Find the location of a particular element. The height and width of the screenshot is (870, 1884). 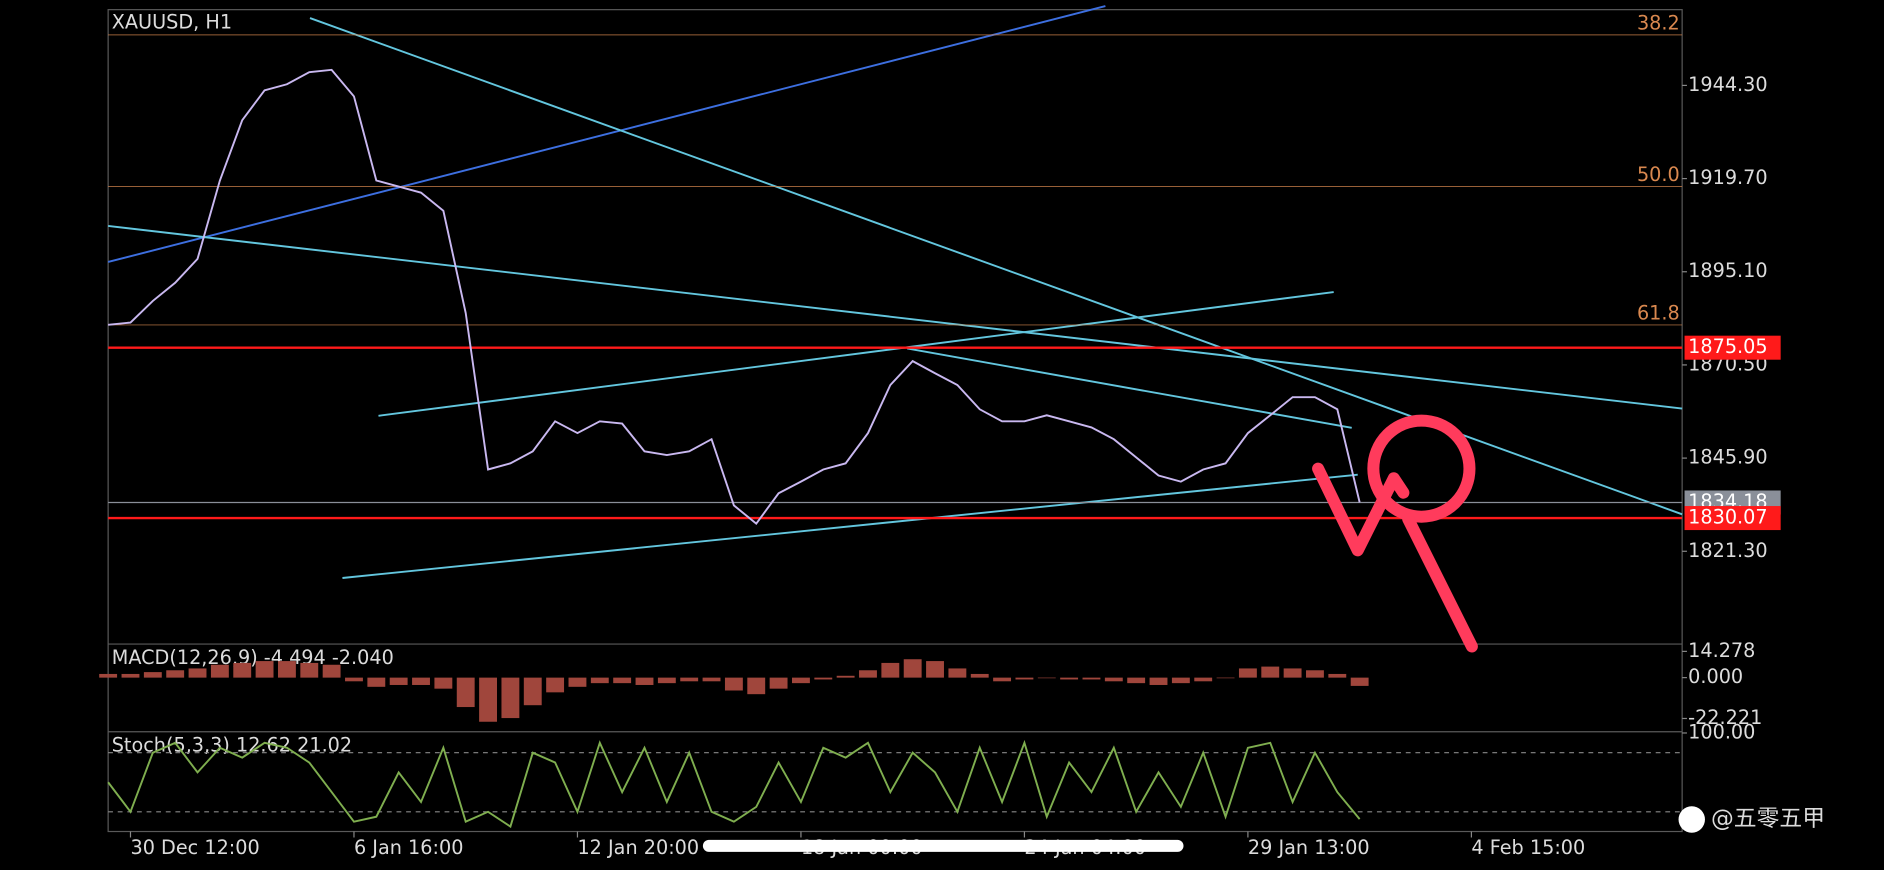

hand-annotation is located at coordinates (1395, 533).